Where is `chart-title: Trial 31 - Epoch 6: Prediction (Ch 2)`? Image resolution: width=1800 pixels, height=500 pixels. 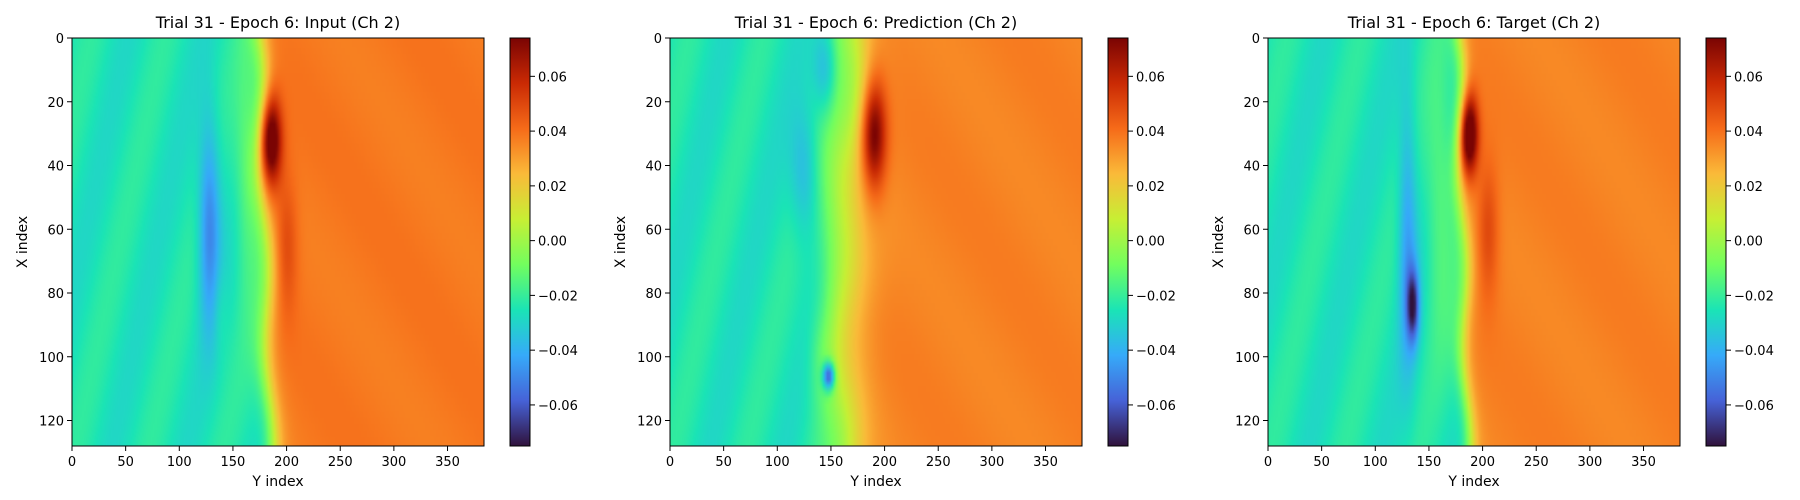 chart-title: Trial 31 - Epoch 6: Prediction (Ch 2) is located at coordinates (875, 22).